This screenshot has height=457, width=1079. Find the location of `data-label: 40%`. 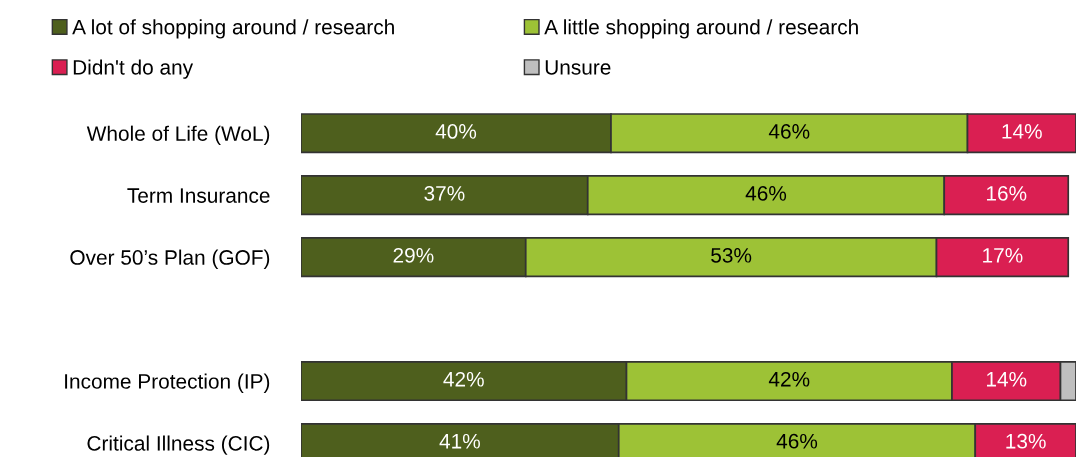

data-label: 40% is located at coordinates (456, 131).